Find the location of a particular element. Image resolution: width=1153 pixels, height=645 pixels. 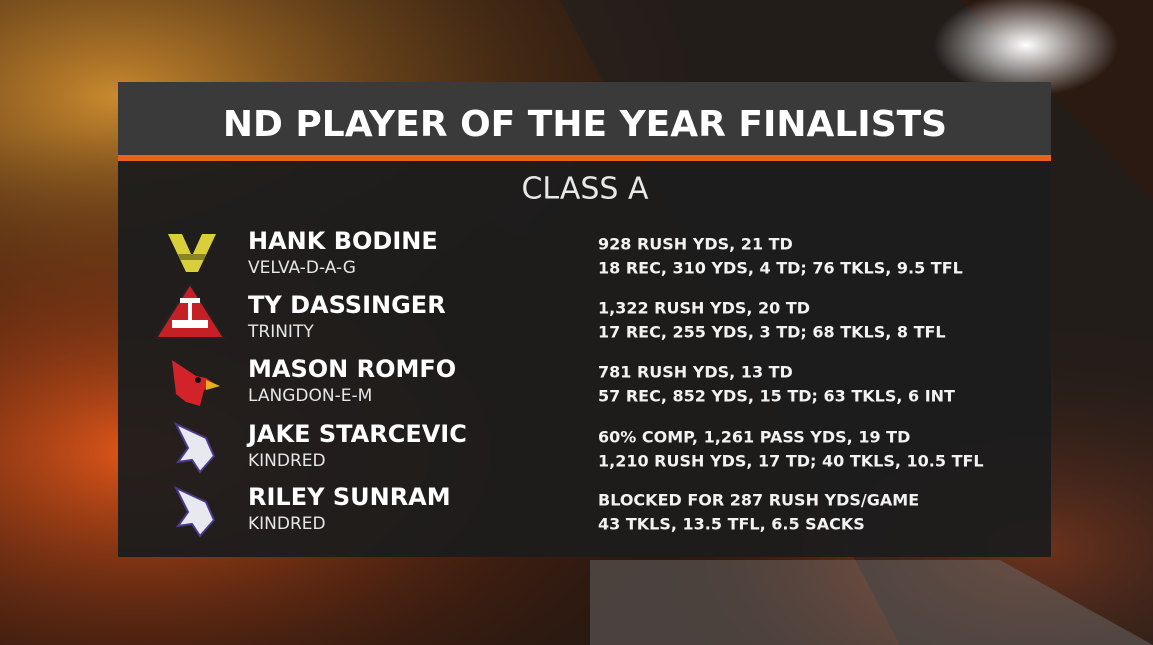

player-name: JAKE STARCEVIC is located at coordinates (356, 434).